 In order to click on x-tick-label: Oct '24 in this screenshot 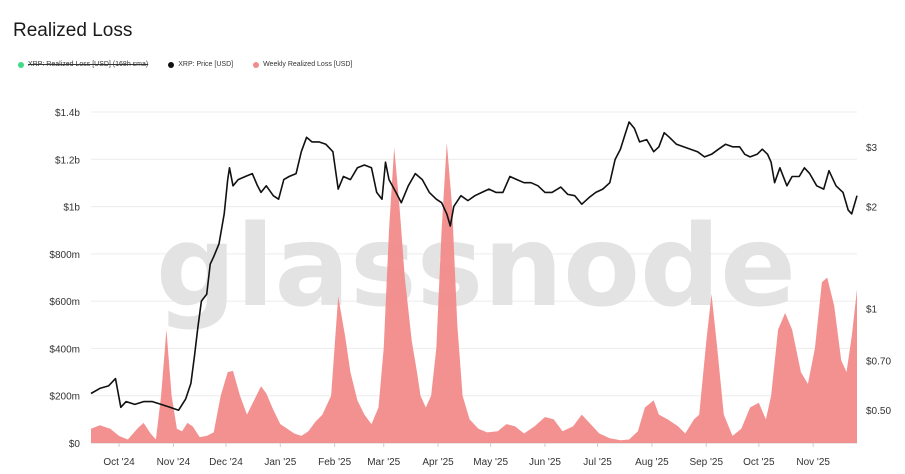, I will do `click(119, 462)`.